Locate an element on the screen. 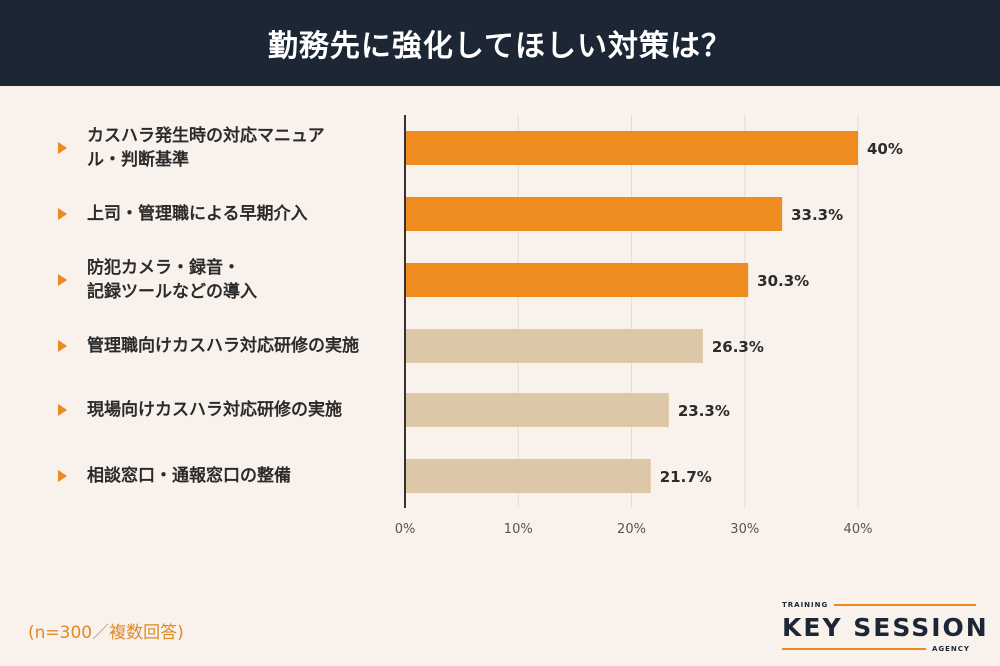 The height and width of the screenshot is (666, 1000). chart-title: 勤務先に強化してほしい対策は？ is located at coordinates (500, 46).